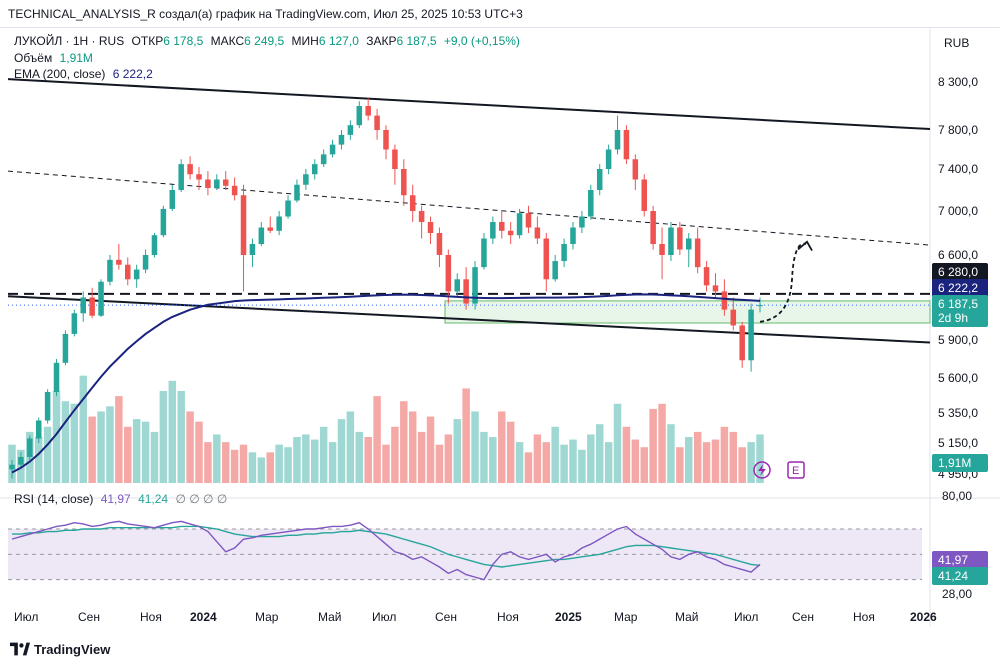 The height and width of the screenshot is (664, 1000). Describe the element at coordinates (783, 282) in the screenshot. I see `projection-arrow` at that location.